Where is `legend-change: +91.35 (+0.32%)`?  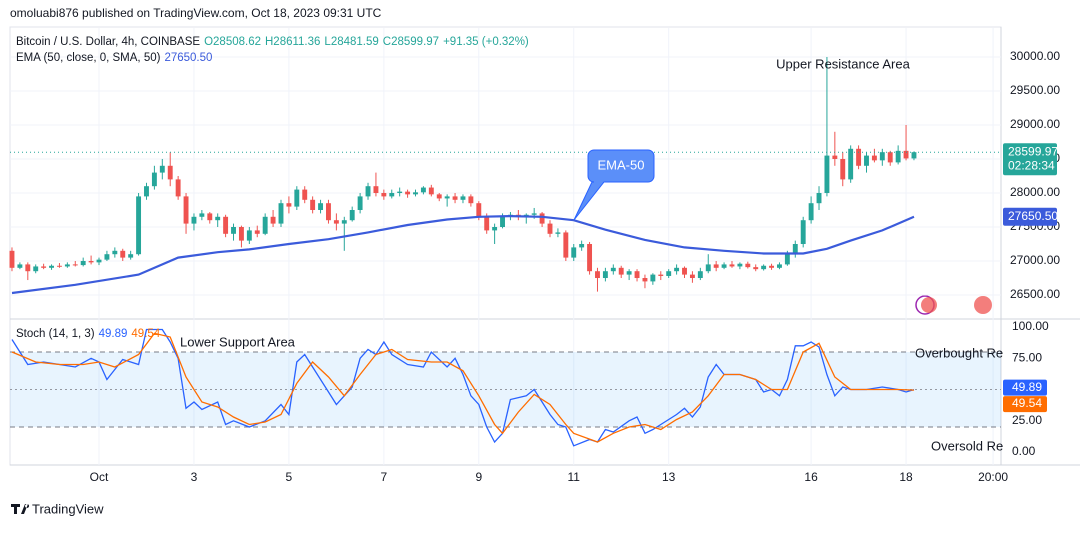 legend-change: +91.35 (+0.32%) is located at coordinates (486, 42).